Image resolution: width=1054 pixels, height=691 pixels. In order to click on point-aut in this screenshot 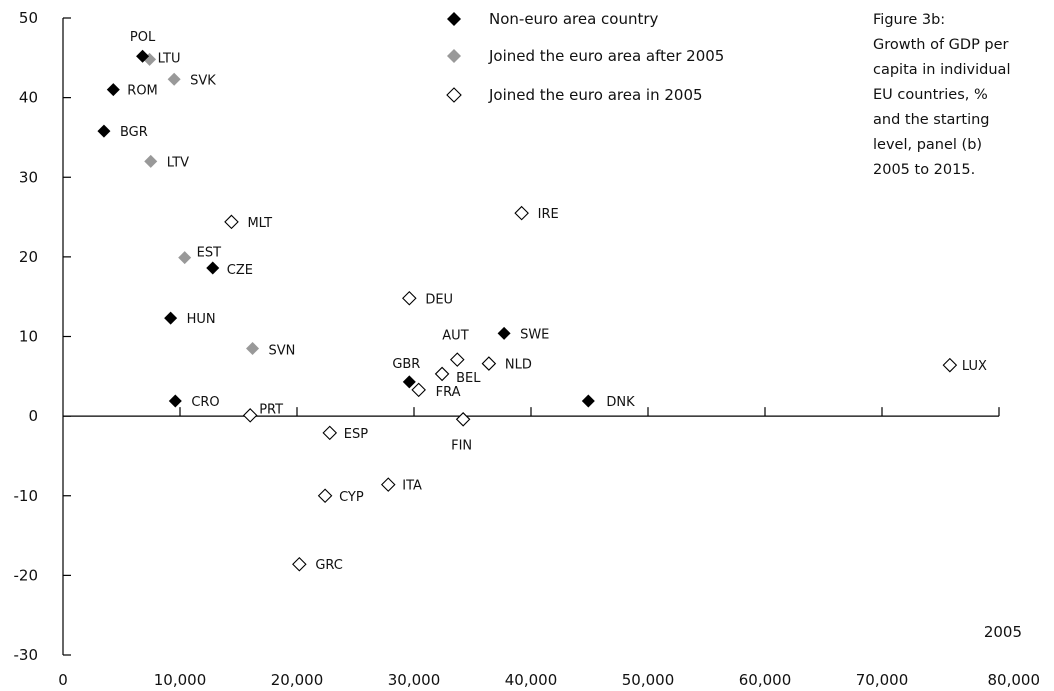, I will do `click(457, 359)`.